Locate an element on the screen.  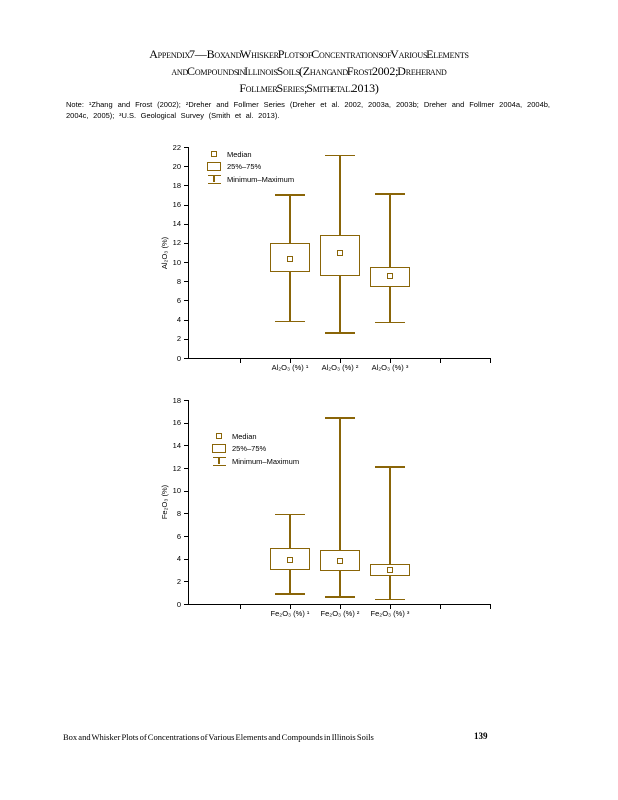
minmax-range-icon is located at coordinates (214, 179).